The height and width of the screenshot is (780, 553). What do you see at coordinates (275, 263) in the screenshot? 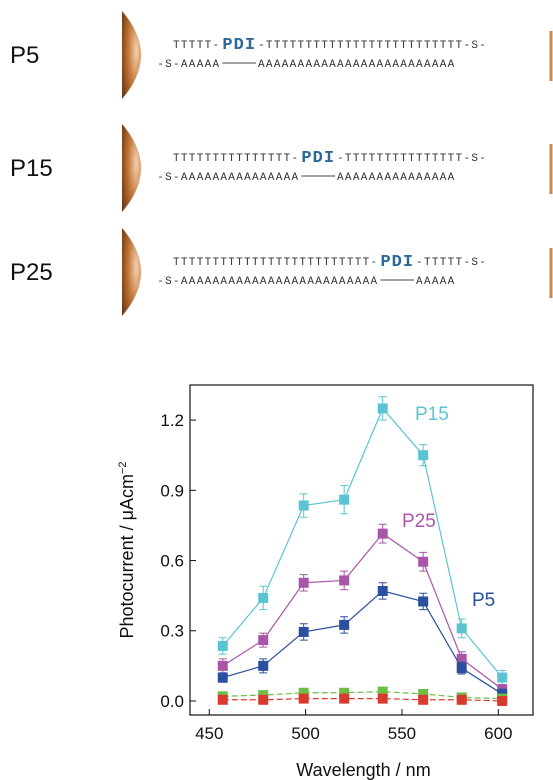
I see `strand-top: TTTTTTTTTTTTTTTTTTTTTTTTT-` at bounding box center [275, 263].